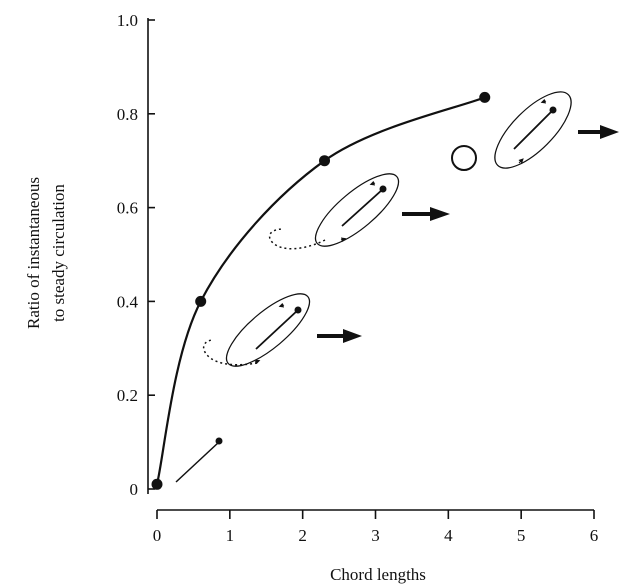 Image resolution: width=622 pixels, height=587 pixels. Describe the element at coordinates (127, 208) in the screenshot. I see `y-tick-label: 0.6` at that location.